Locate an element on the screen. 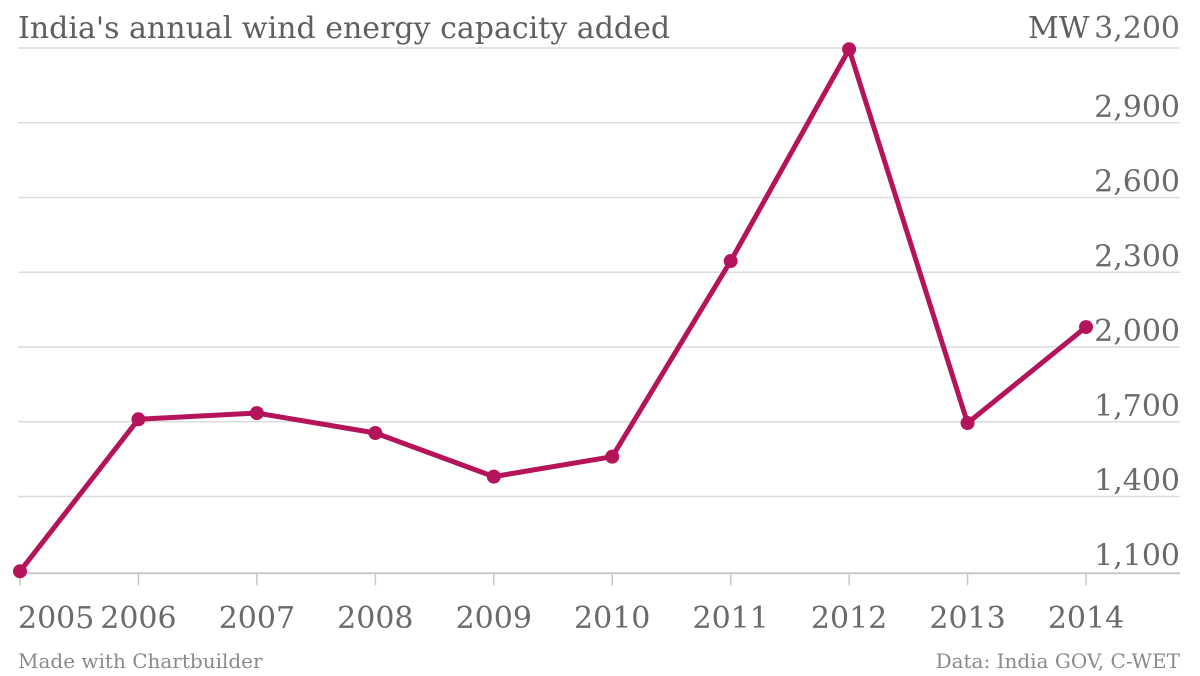  data-point-2009 is located at coordinates (493, 476).